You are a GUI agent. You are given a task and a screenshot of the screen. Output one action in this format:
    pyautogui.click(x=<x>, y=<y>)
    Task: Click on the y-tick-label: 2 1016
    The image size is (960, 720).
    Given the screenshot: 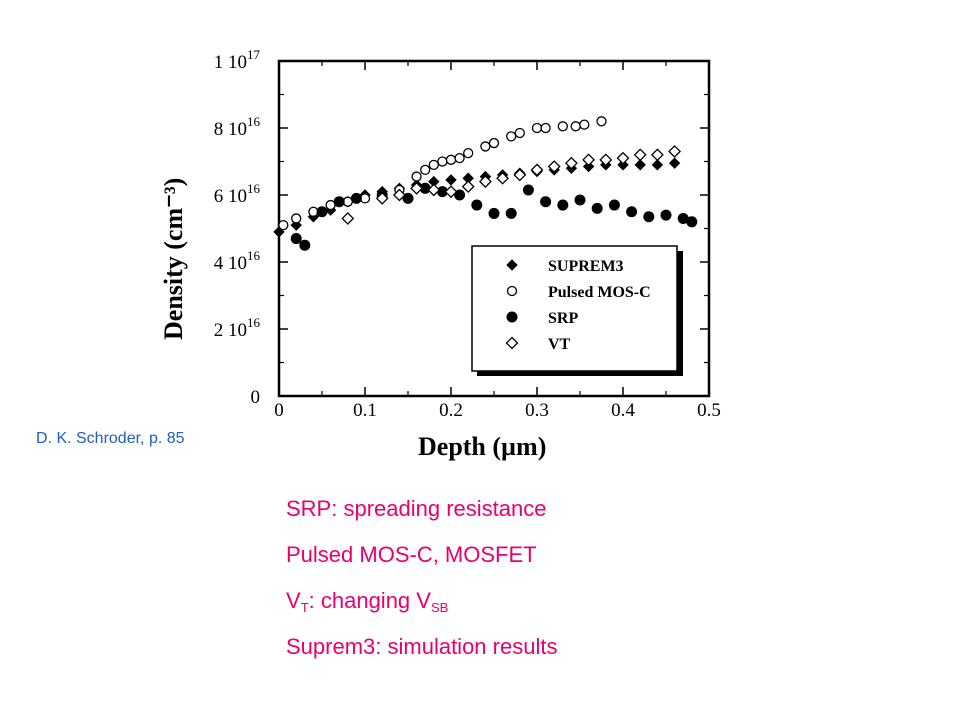 What is the action you would take?
    pyautogui.click(x=237, y=328)
    